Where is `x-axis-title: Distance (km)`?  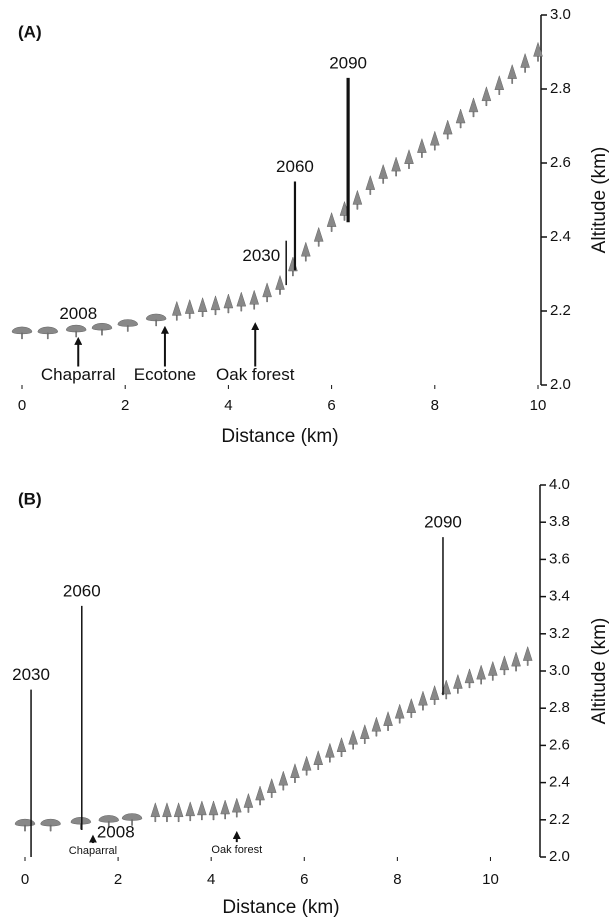 x-axis-title: Distance (km) is located at coordinates (279, 436).